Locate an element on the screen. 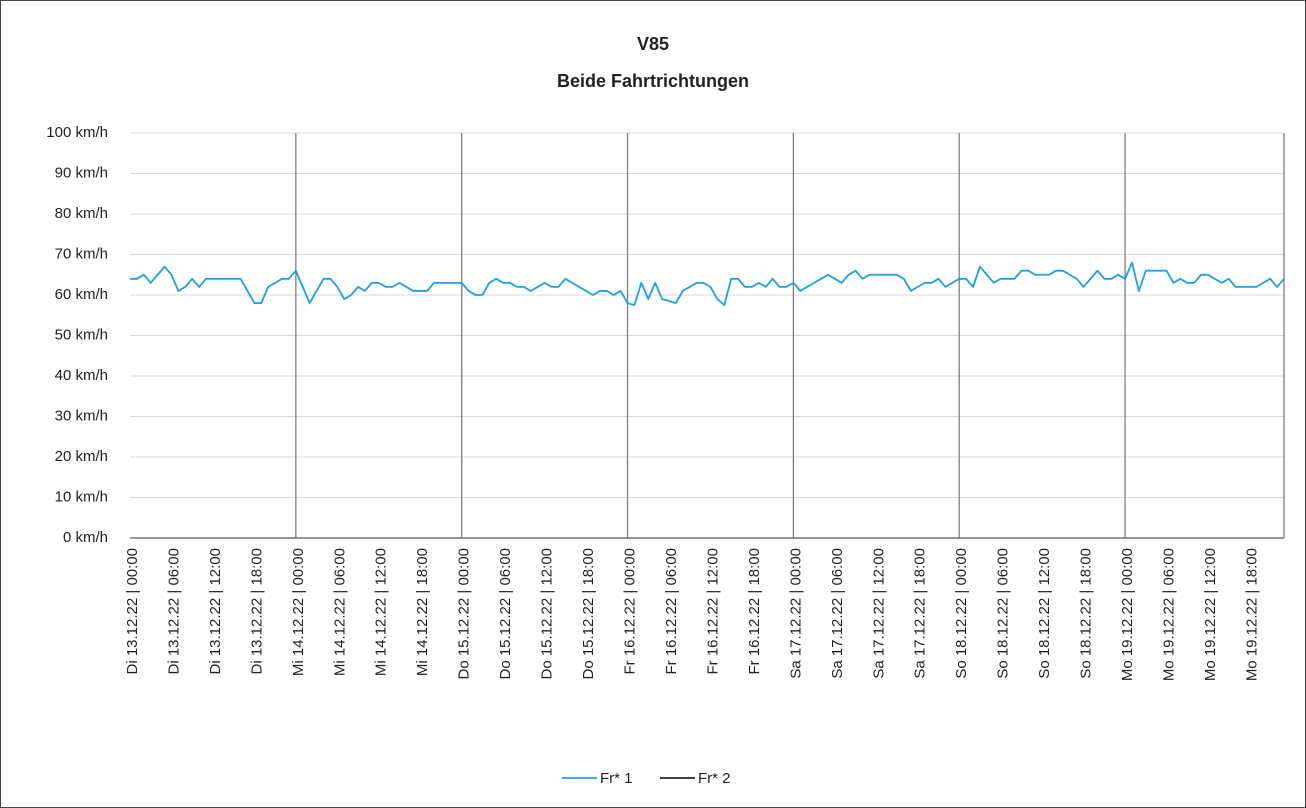  x-tick-label: Sa 17.12.22 | 00:00 is located at coordinates (795, 613).